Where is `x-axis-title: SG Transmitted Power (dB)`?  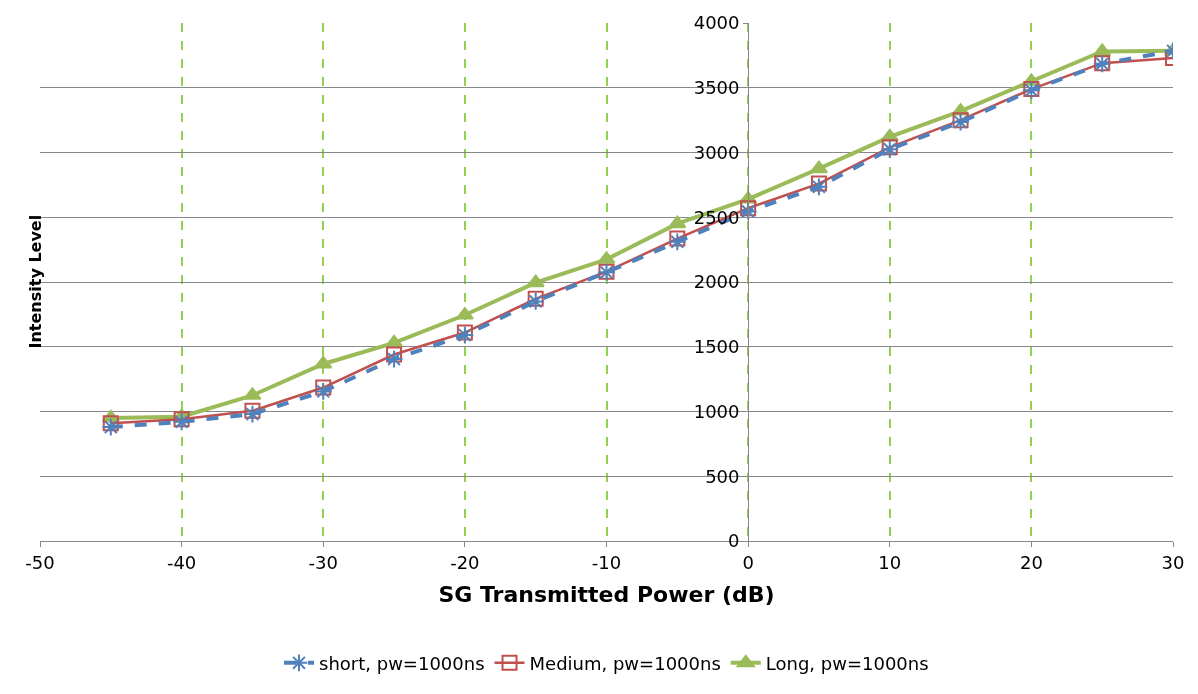 x-axis-title: SG Transmitted Power (dB) is located at coordinates (606, 595).